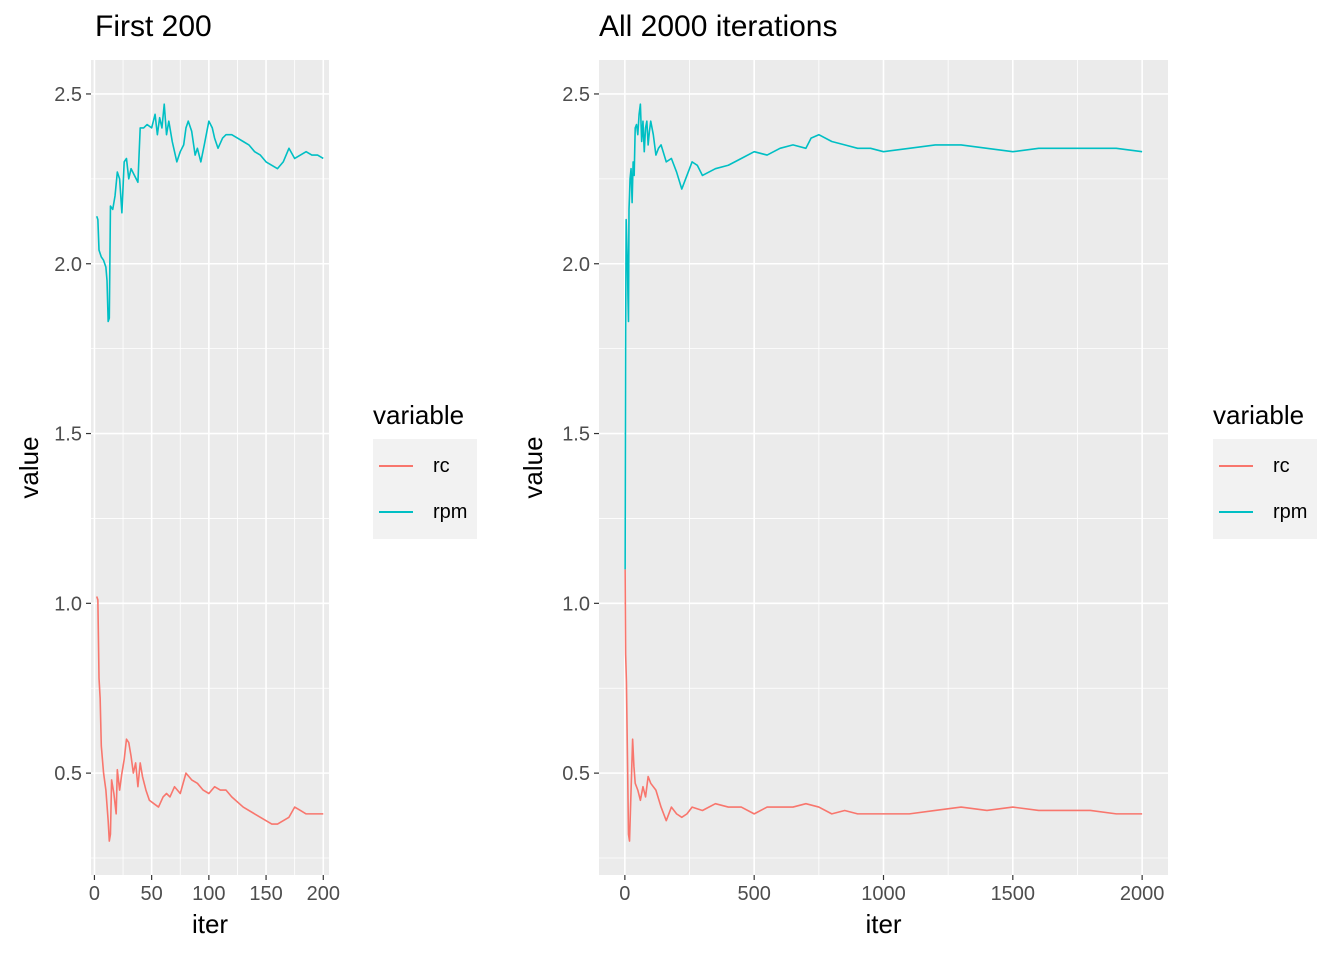  I want to click on x-tick-label: 150, so click(265, 894).